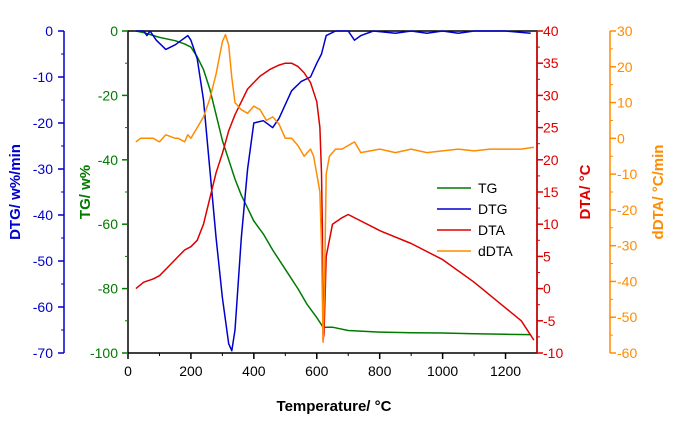 The image size is (675, 435). Describe the element at coordinates (43, 261) in the screenshot. I see `dtg-tick-label: -50` at that location.